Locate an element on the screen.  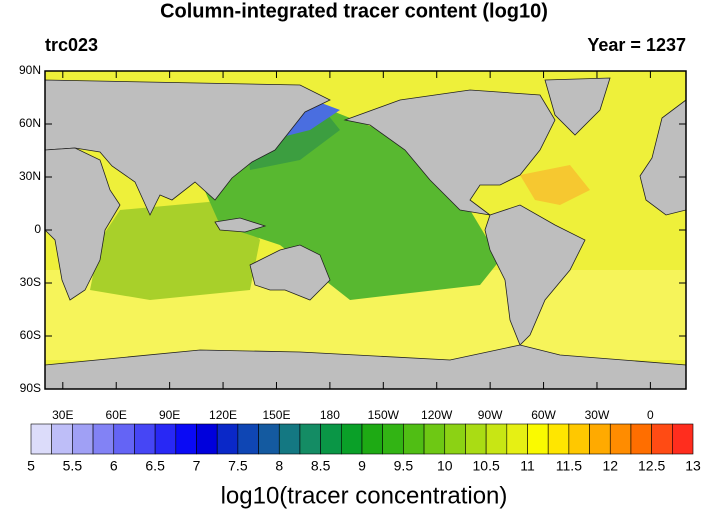
australia is located at coordinates (290, 272).